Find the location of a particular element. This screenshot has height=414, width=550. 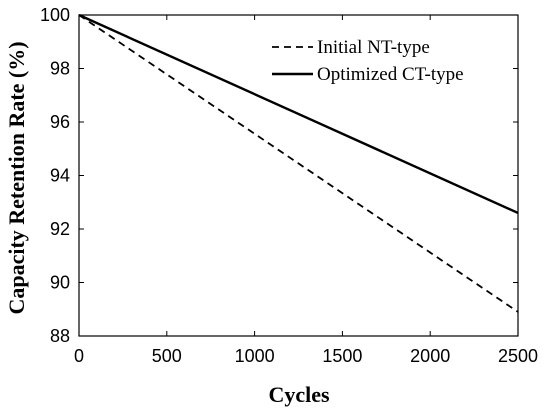

x-tick-label: 2000 is located at coordinates (430, 356).